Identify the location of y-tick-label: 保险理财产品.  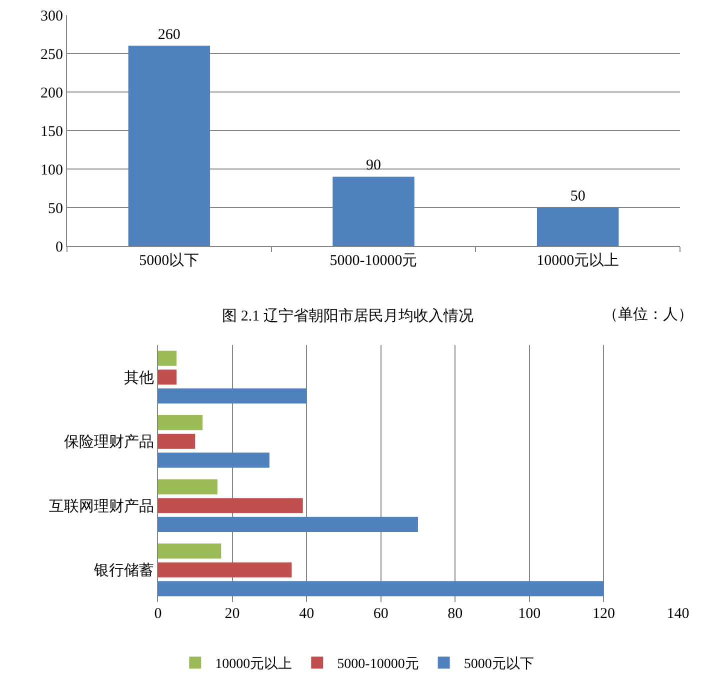
(109, 442).